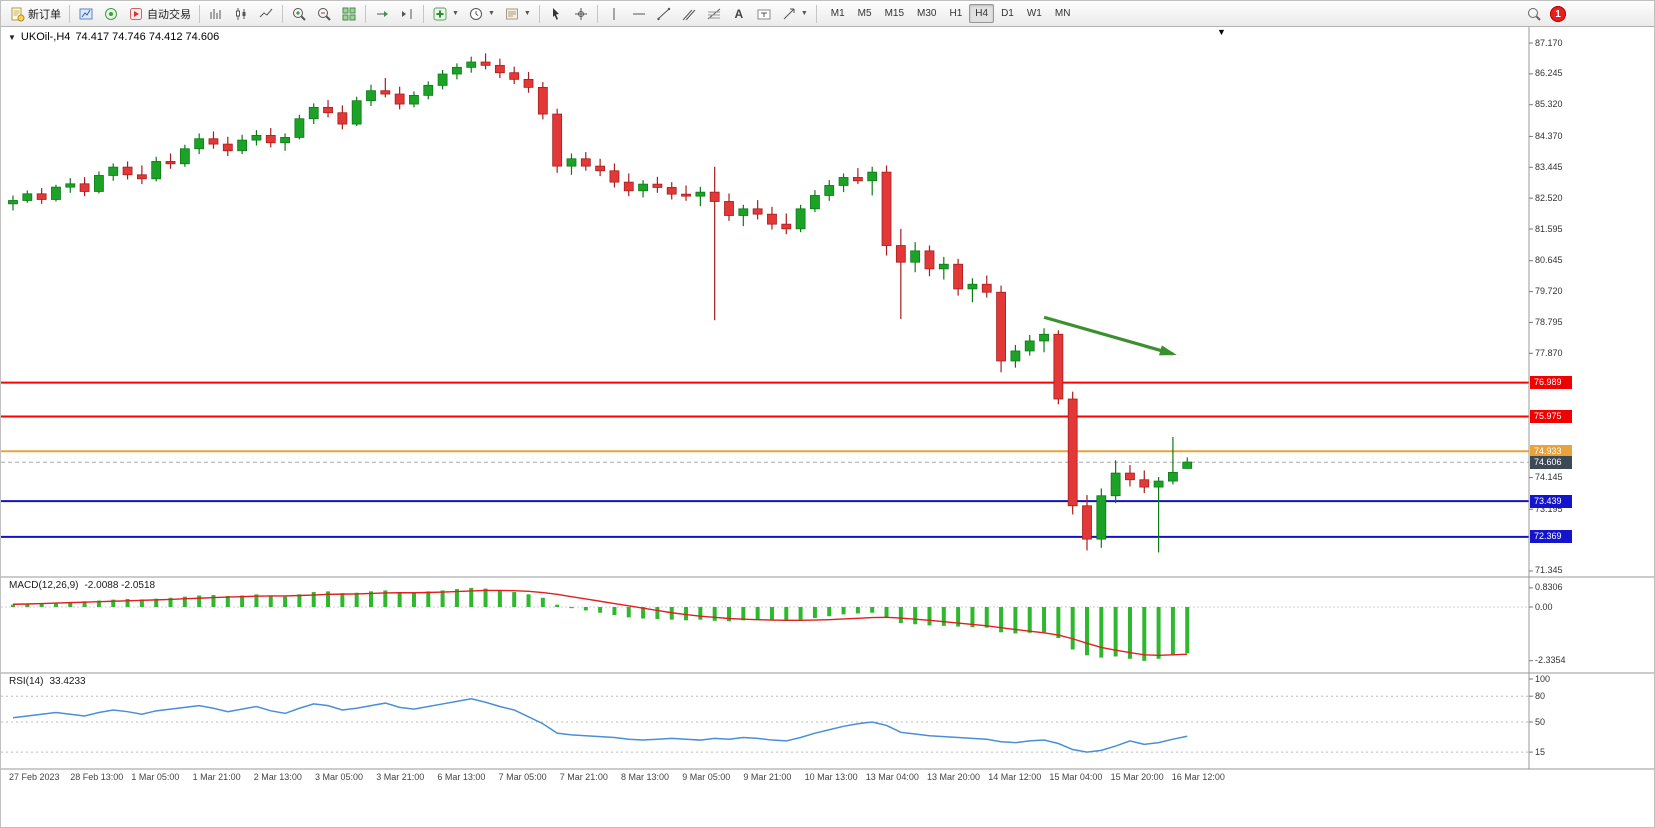  I want to click on toolbar: 新订单 自动交易 ▼ ▼ ▼ A ▼, so click(827, 14).